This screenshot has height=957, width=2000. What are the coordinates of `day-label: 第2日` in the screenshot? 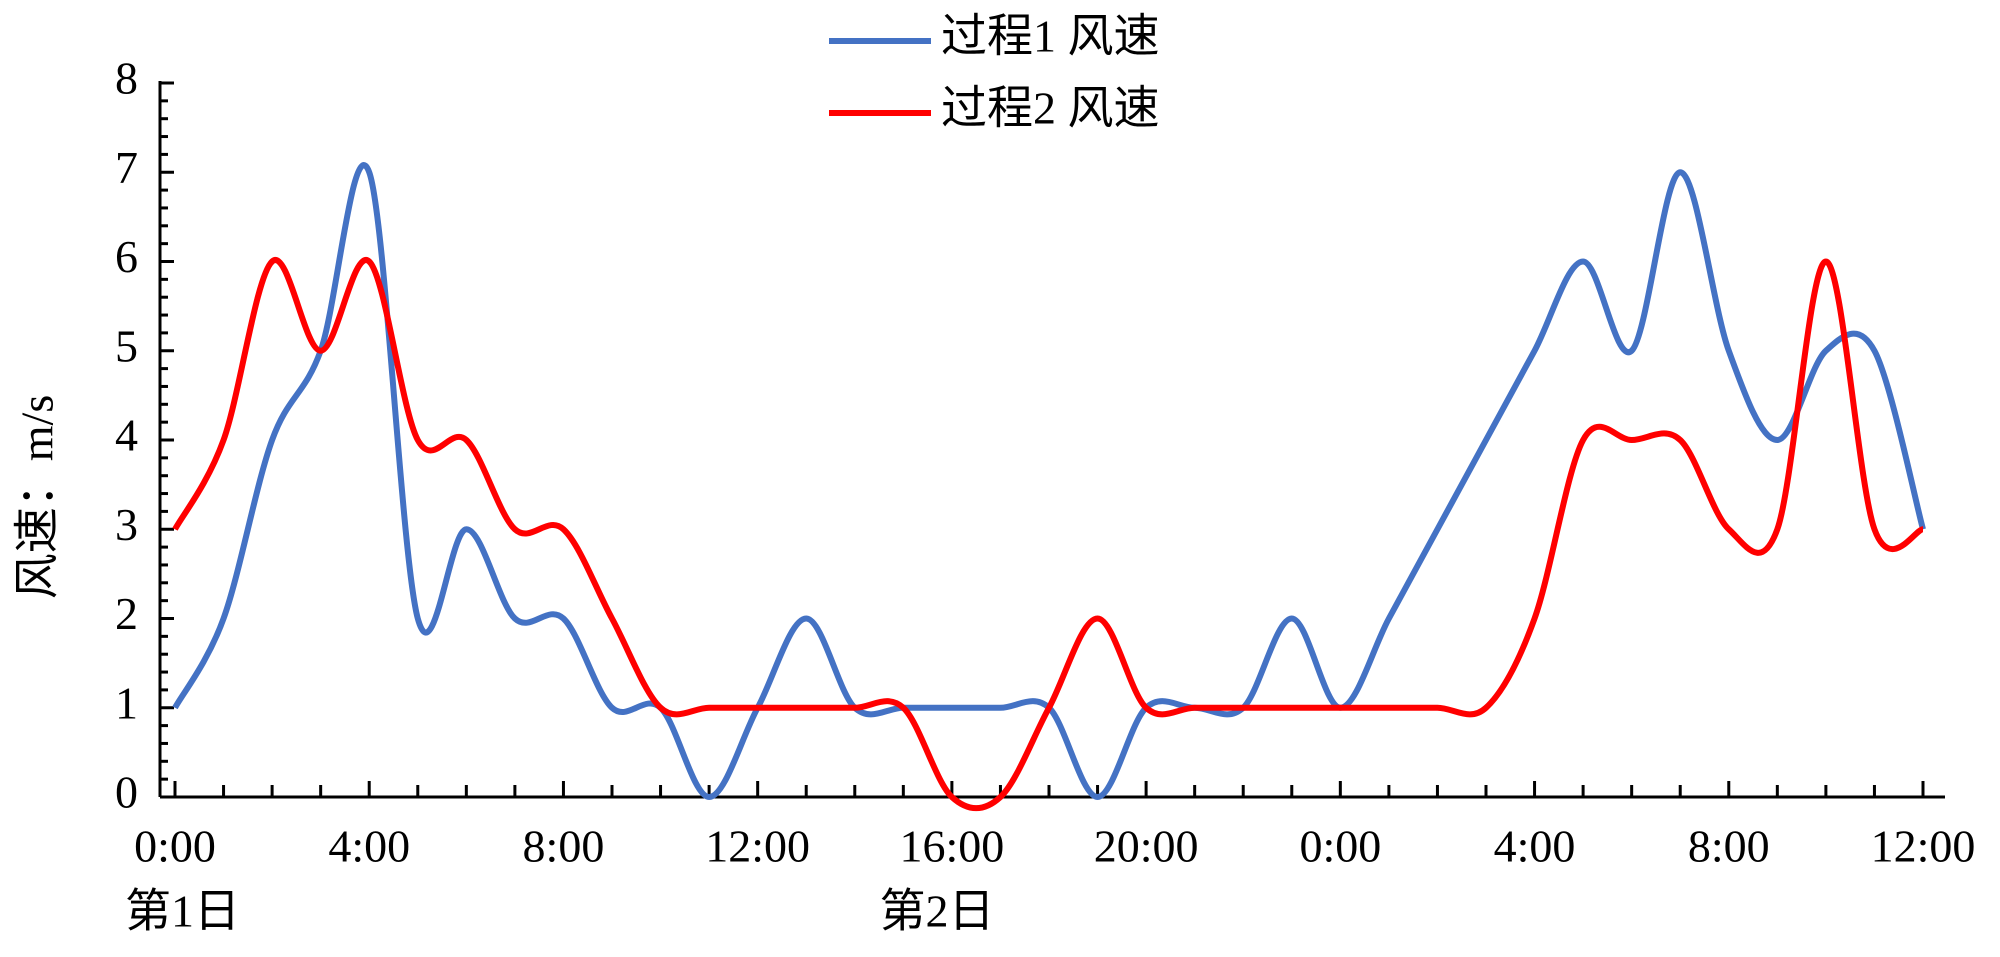 It's located at (937, 911).